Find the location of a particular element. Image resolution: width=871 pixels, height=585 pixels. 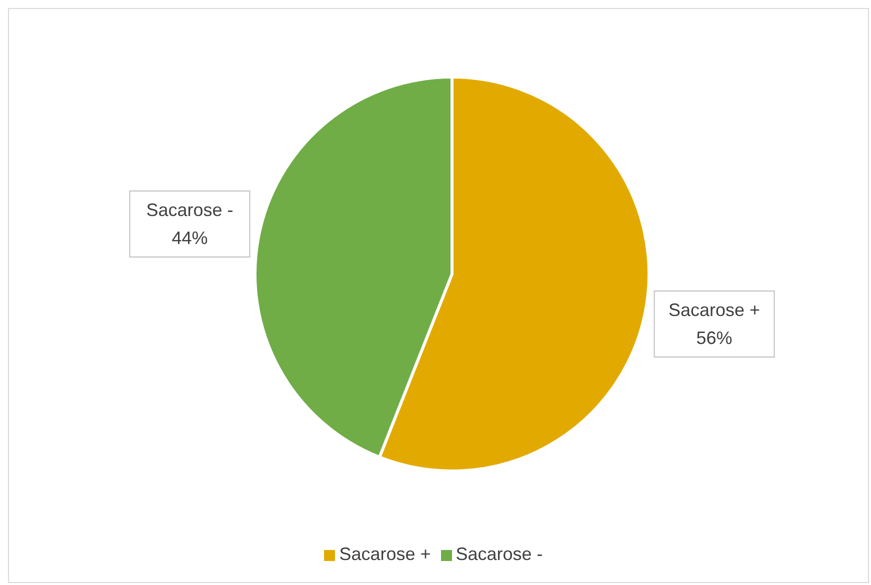

slice-label: Sacarose + is located at coordinates (714, 310).